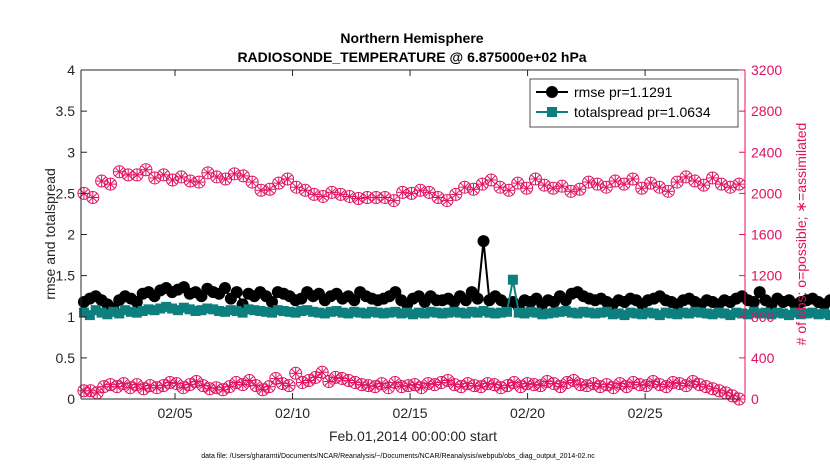 This screenshot has width=830, height=470. What do you see at coordinates (766, 235) in the screenshot?
I see `y2-tick-label: 1600` at bounding box center [766, 235].